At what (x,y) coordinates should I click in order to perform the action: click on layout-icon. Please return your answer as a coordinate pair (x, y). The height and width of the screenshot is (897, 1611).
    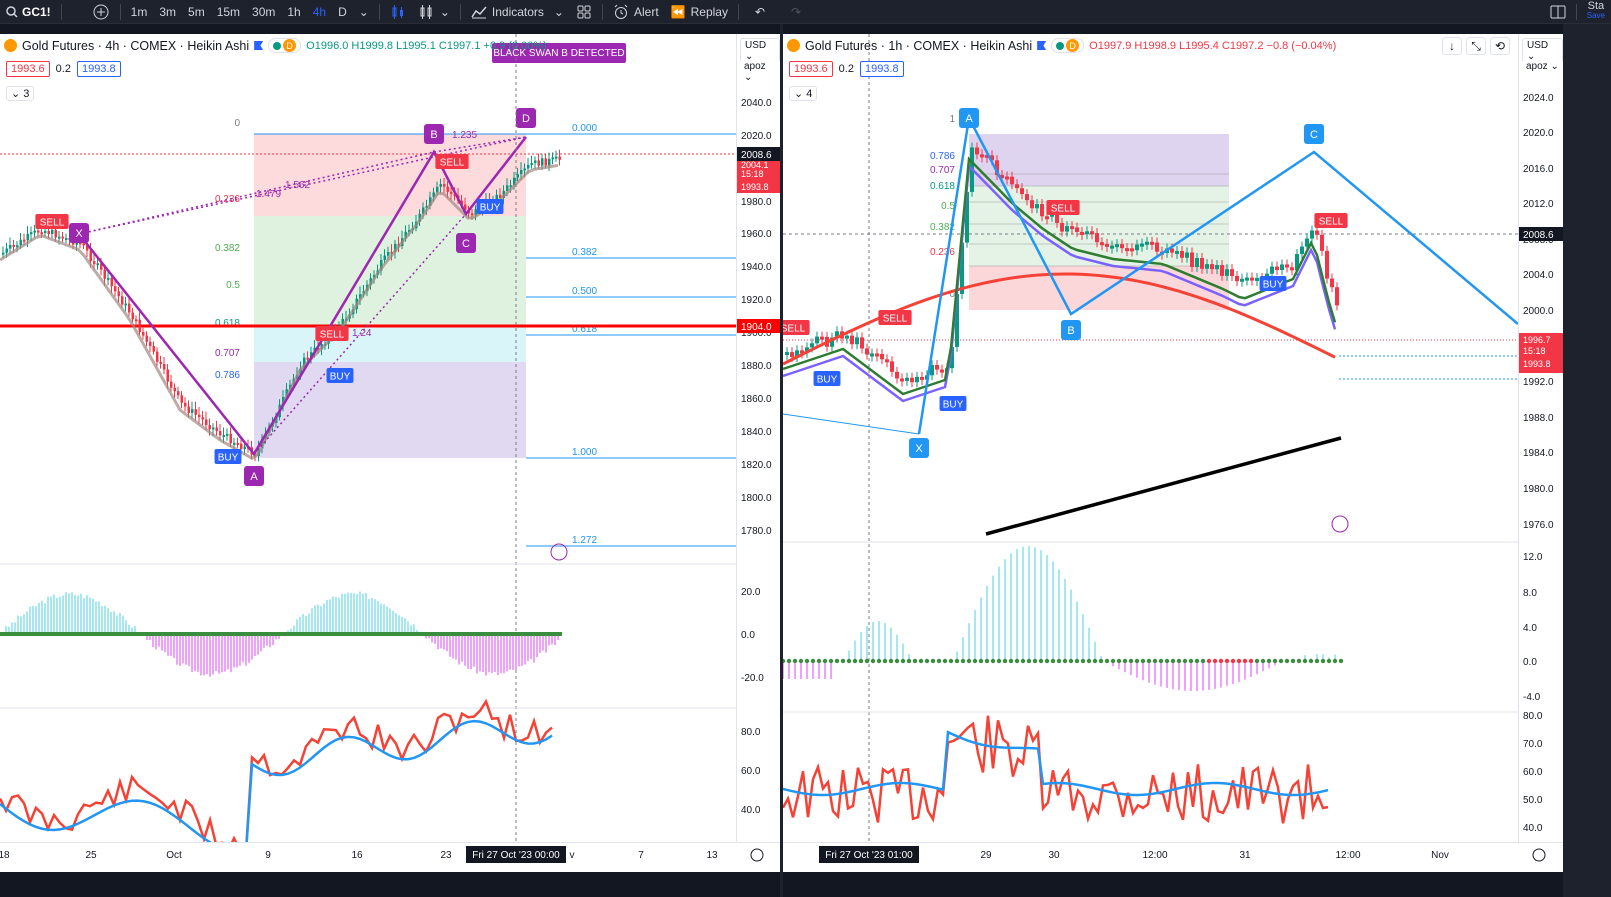
    Looking at the image, I should click on (1558, 11).